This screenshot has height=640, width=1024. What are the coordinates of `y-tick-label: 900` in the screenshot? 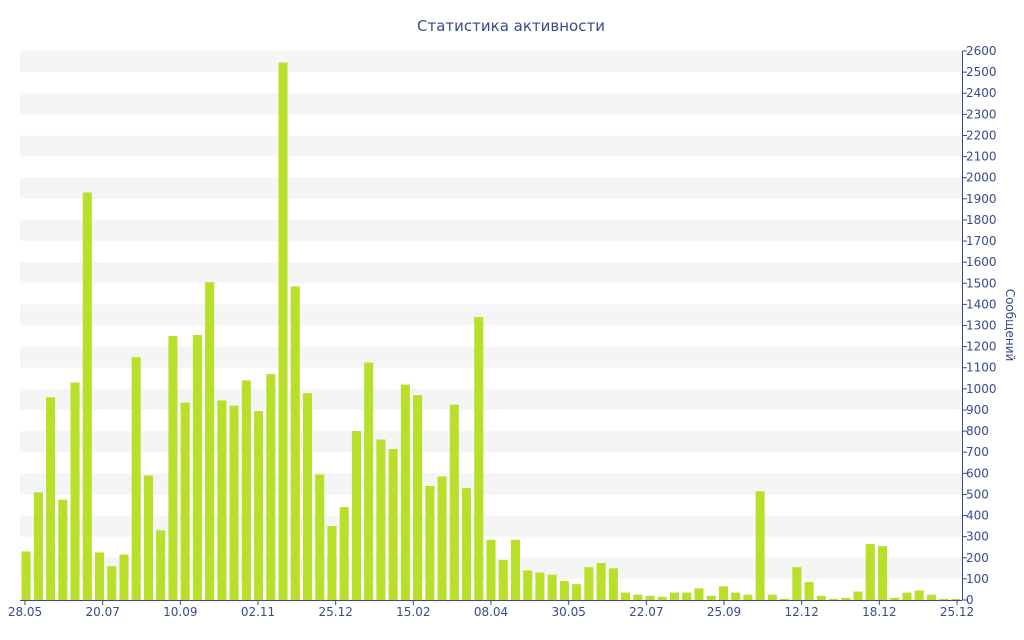 It's located at (977, 410).